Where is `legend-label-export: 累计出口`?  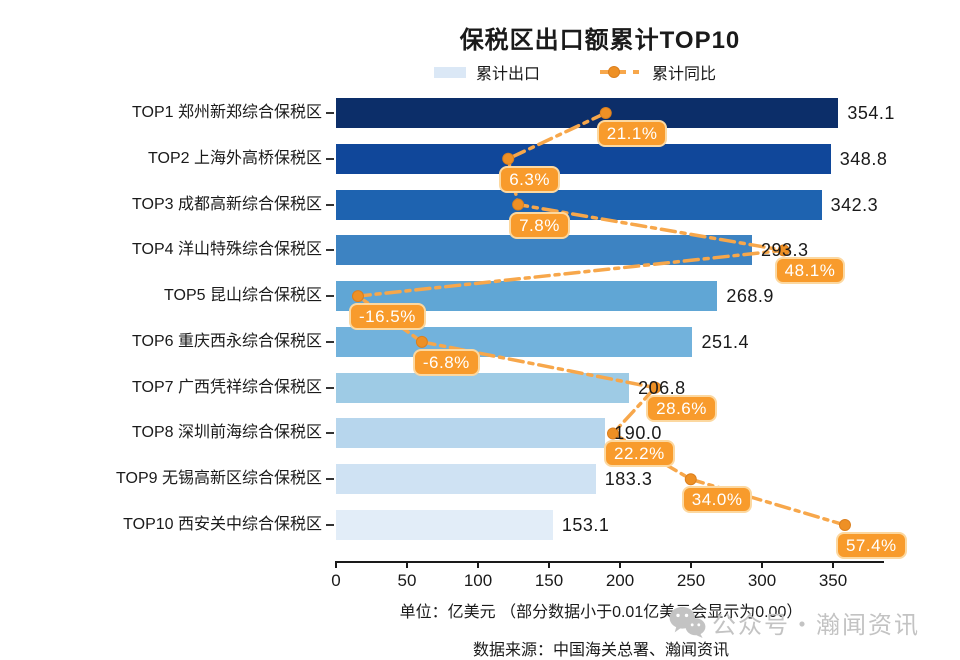
legend-label-export: 累计出口 is located at coordinates (507, 74).